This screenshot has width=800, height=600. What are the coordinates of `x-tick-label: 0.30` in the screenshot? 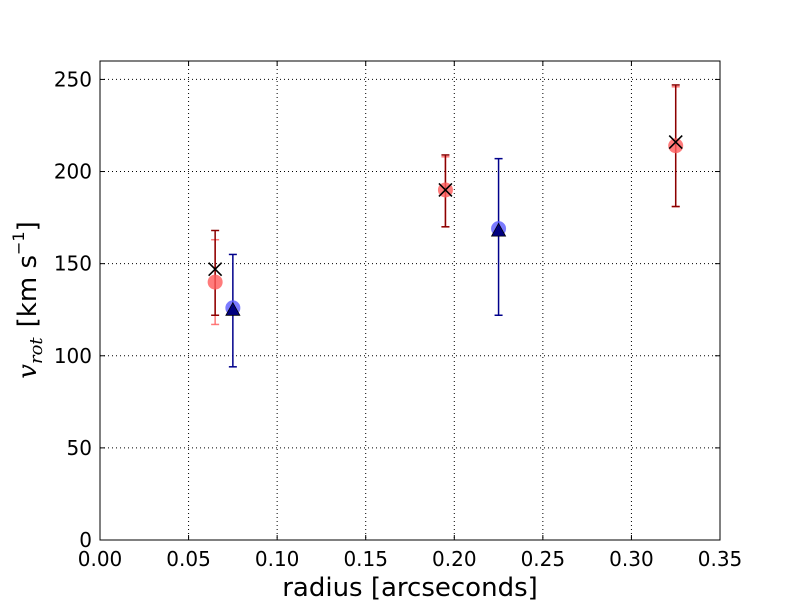 It's located at (631, 559).